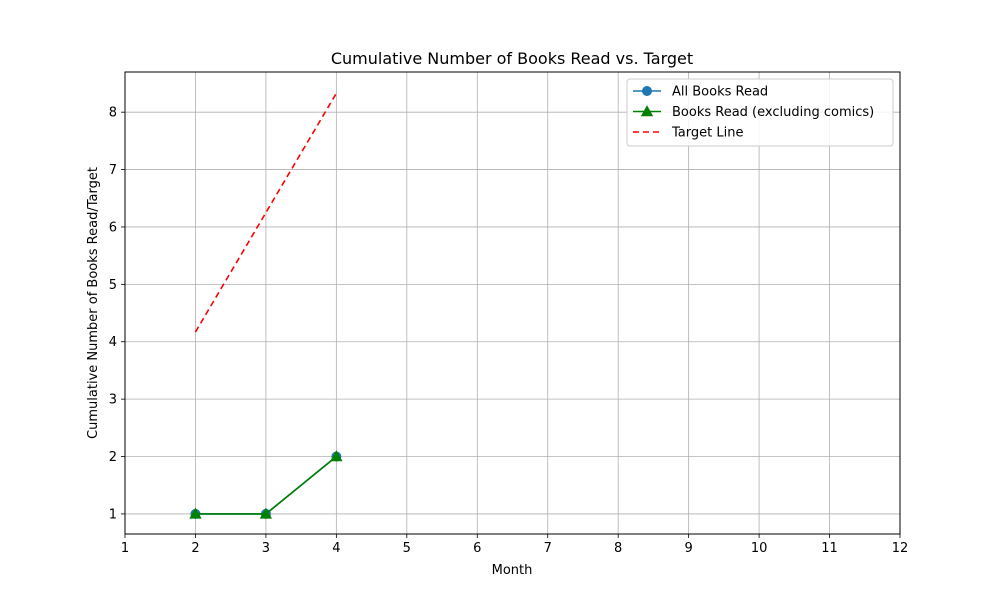 The image size is (1000, 600). I want to click on x-tick-label: 12, so click(900, 548).